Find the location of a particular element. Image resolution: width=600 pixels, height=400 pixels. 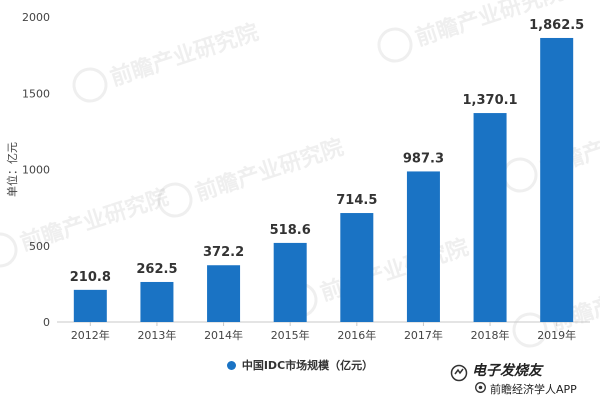

data-label: 518.6 is located at coordinates (290, 230).